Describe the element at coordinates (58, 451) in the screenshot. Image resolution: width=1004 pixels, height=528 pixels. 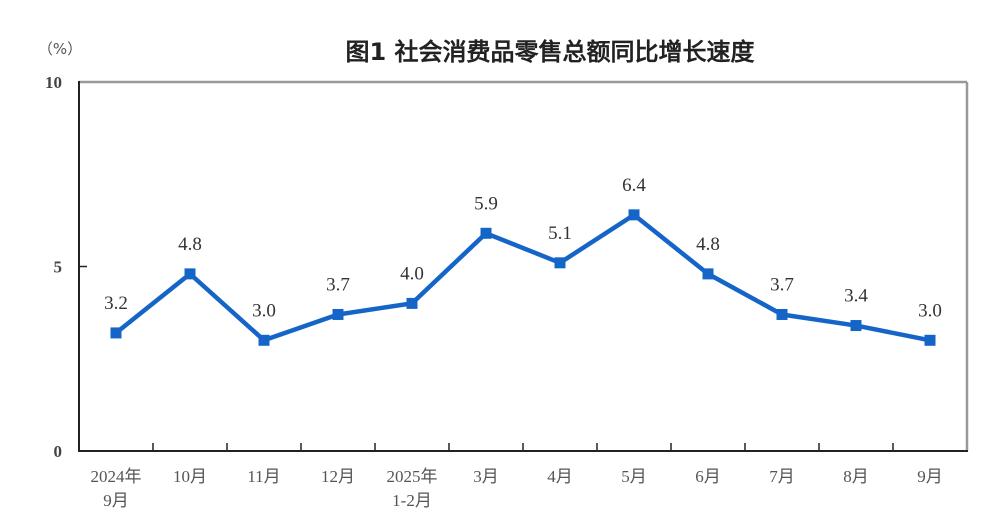
I see `y-tick-label: 0` at that location.